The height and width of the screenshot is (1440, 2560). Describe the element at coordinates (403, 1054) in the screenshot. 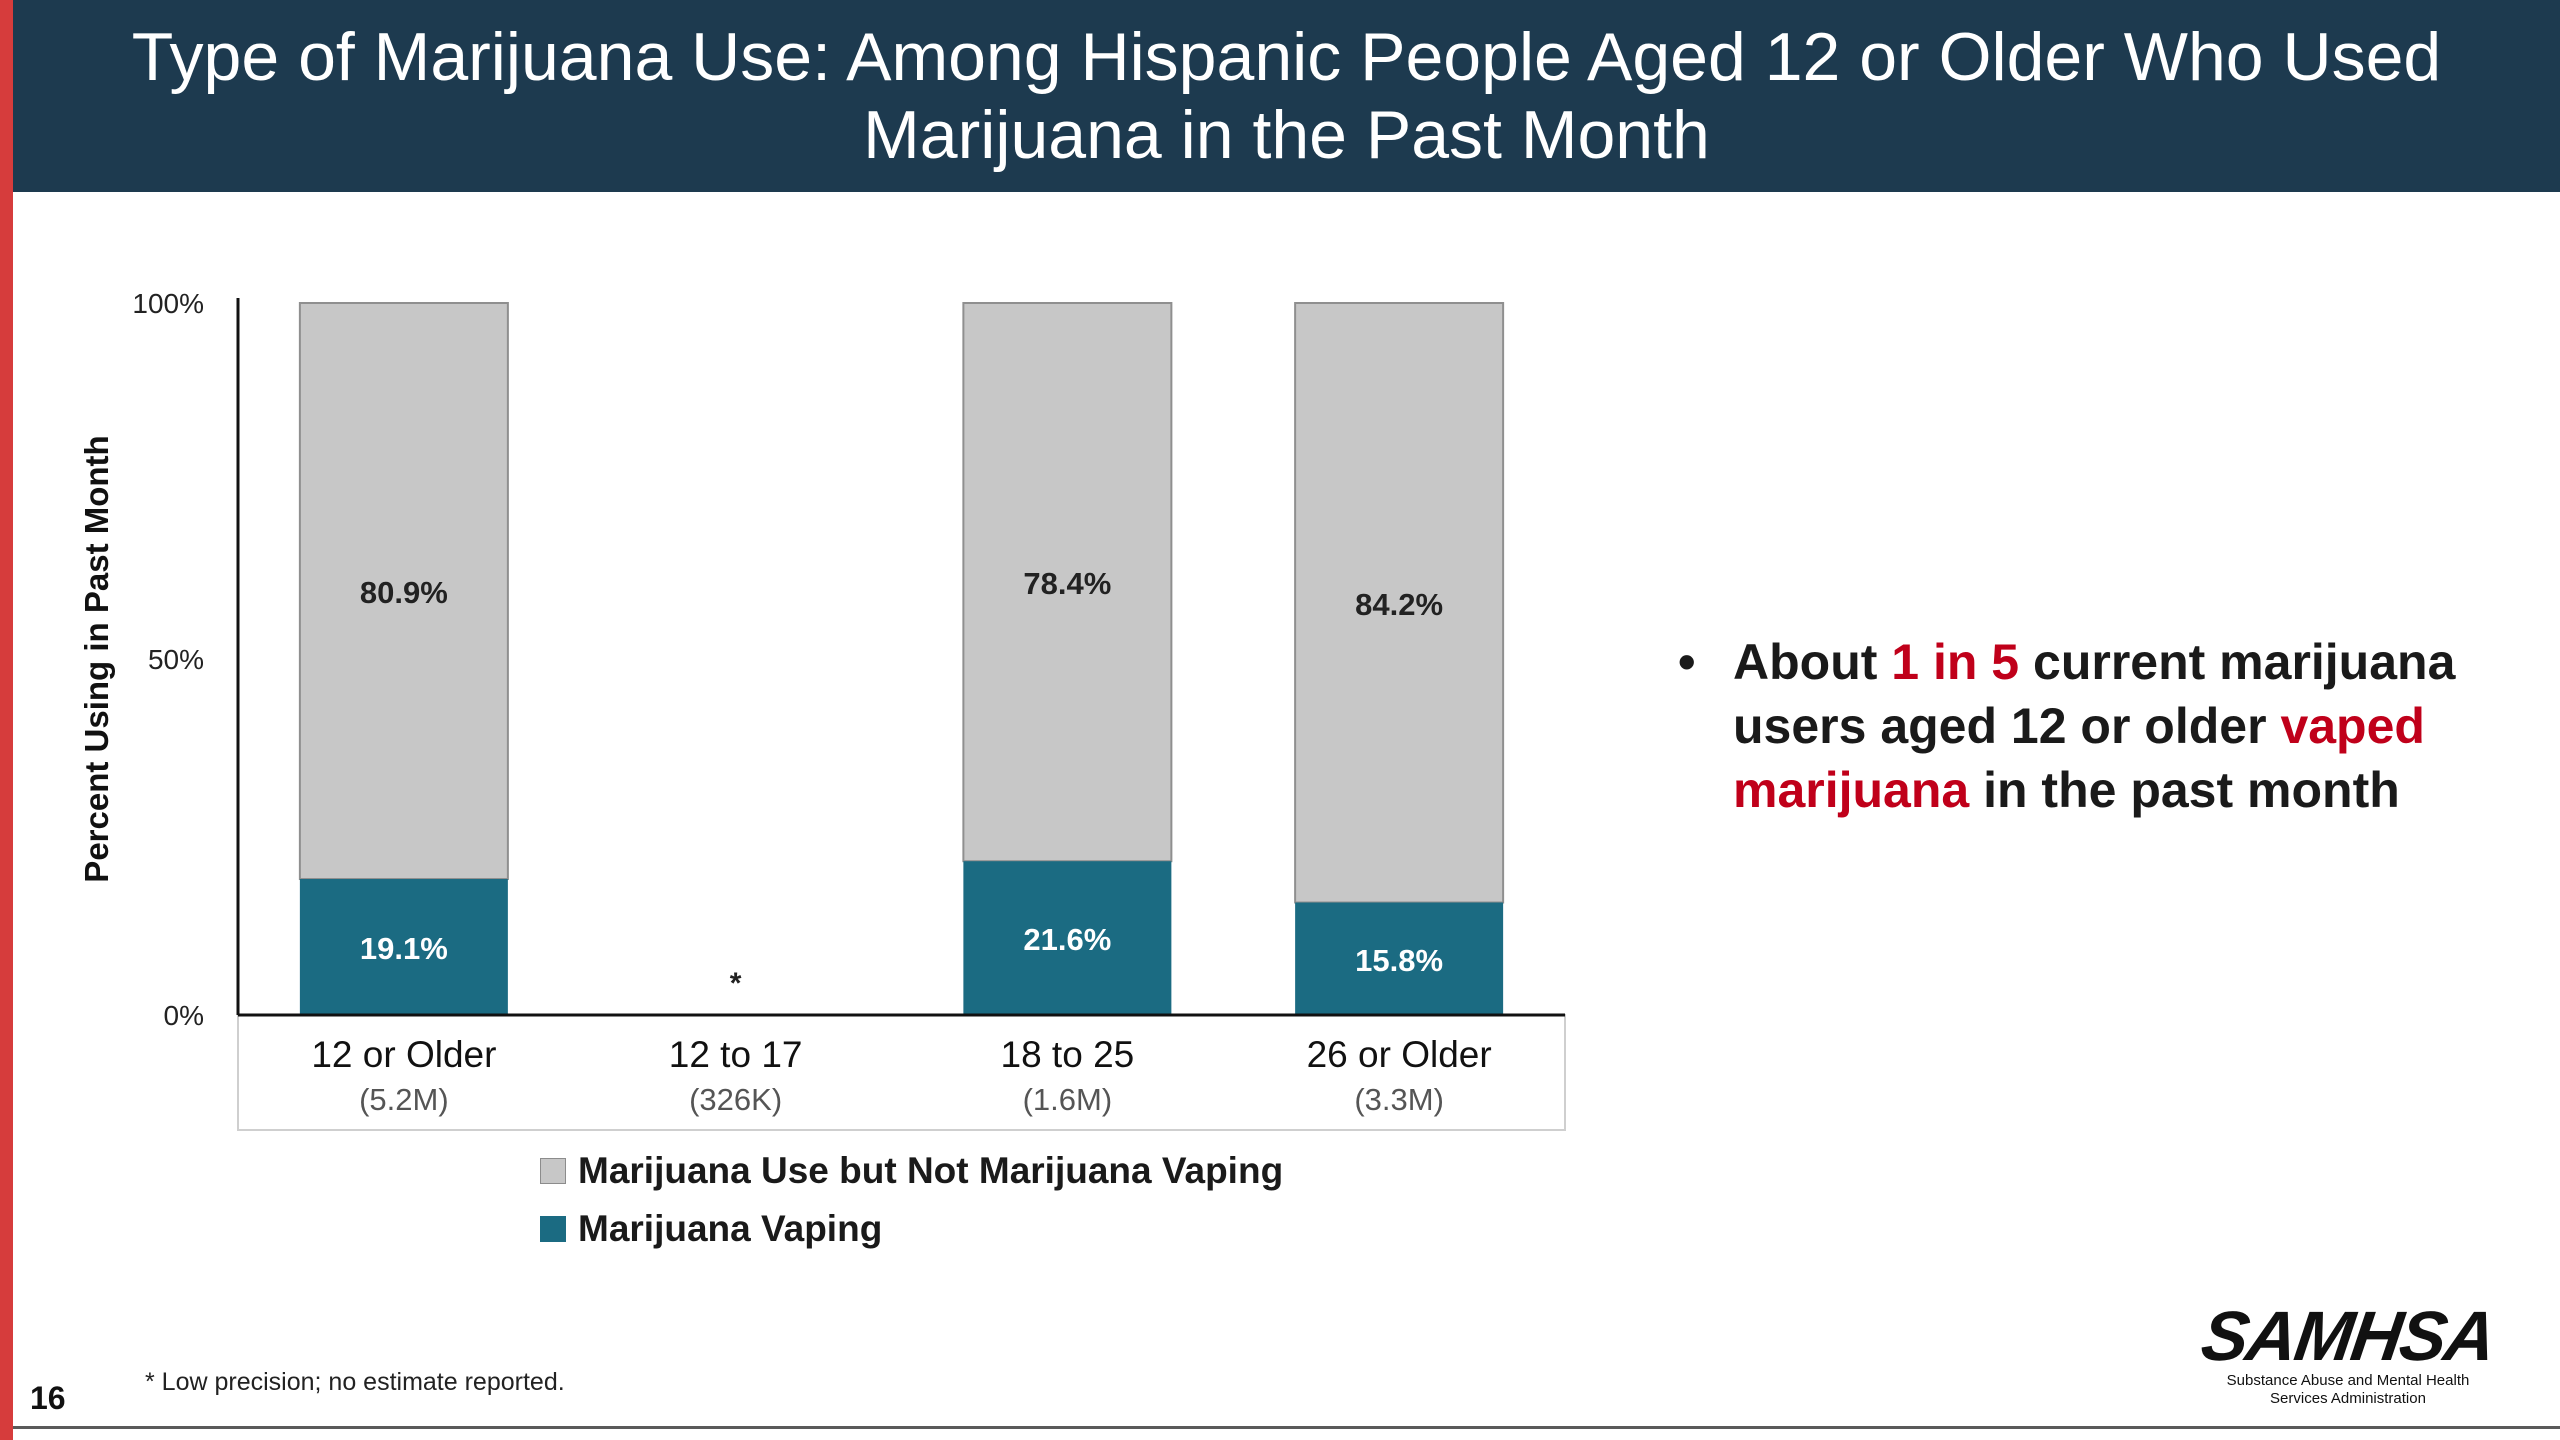

I see `category-label: 12 or Older` at that location.